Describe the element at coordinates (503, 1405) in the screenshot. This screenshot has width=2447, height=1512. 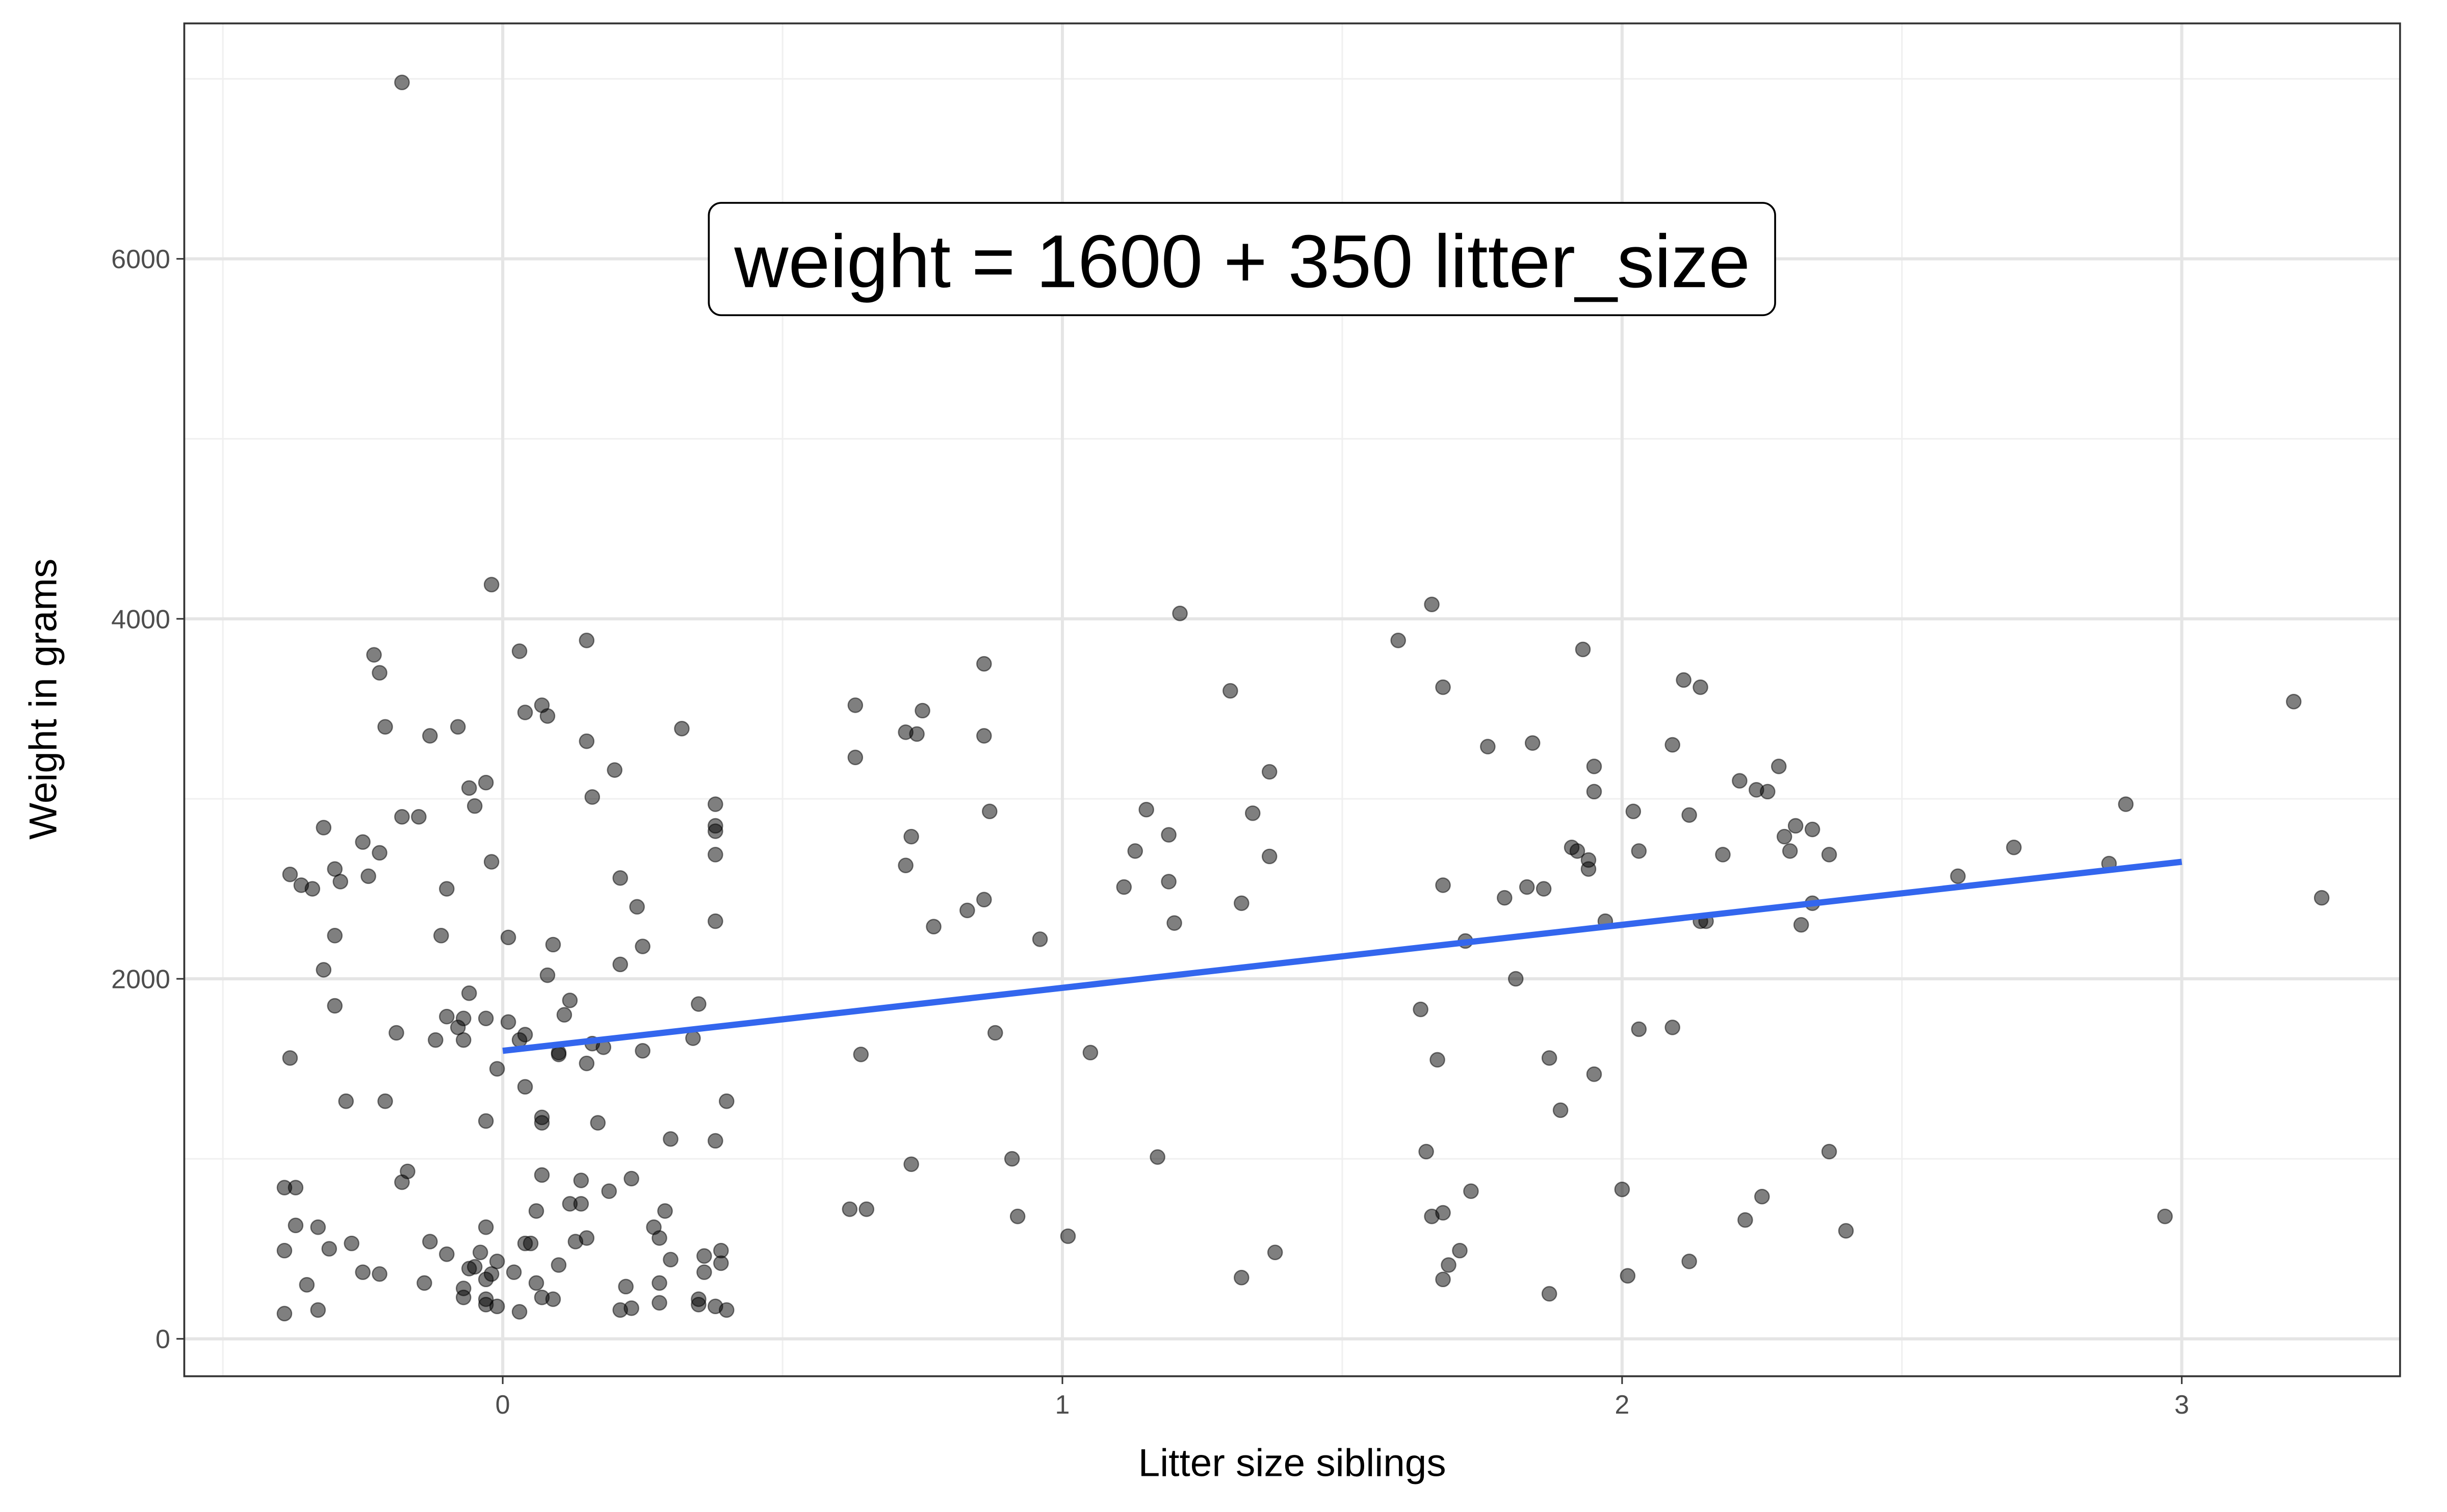
I see `x-tick-label: 0` at that location.